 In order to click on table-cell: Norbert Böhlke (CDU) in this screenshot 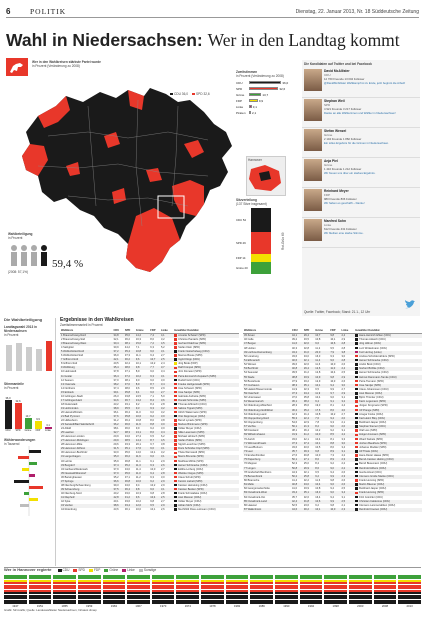, I will do `click(388, 369)`.